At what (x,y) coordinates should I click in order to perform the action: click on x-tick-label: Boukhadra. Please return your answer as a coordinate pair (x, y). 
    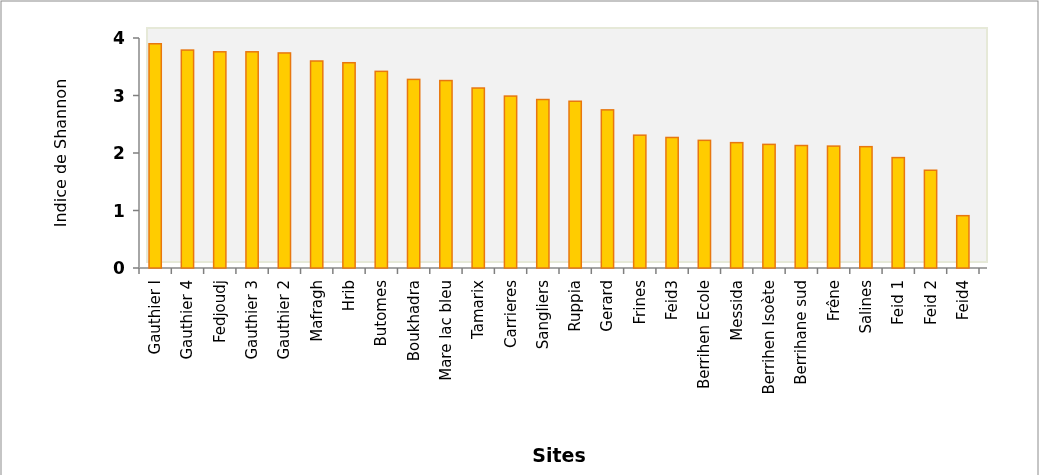
    Looking at the image, I should click on (413, 321).